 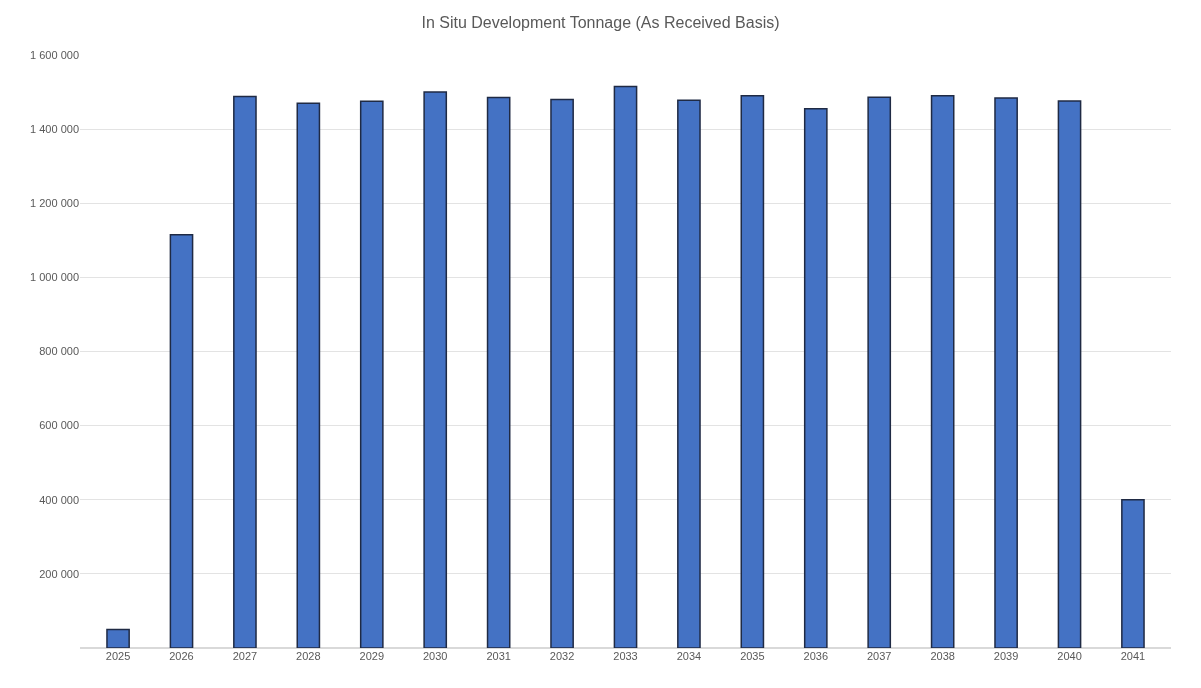 I want to click on y-tick-label: 400 000, so click(x=59, y=499).